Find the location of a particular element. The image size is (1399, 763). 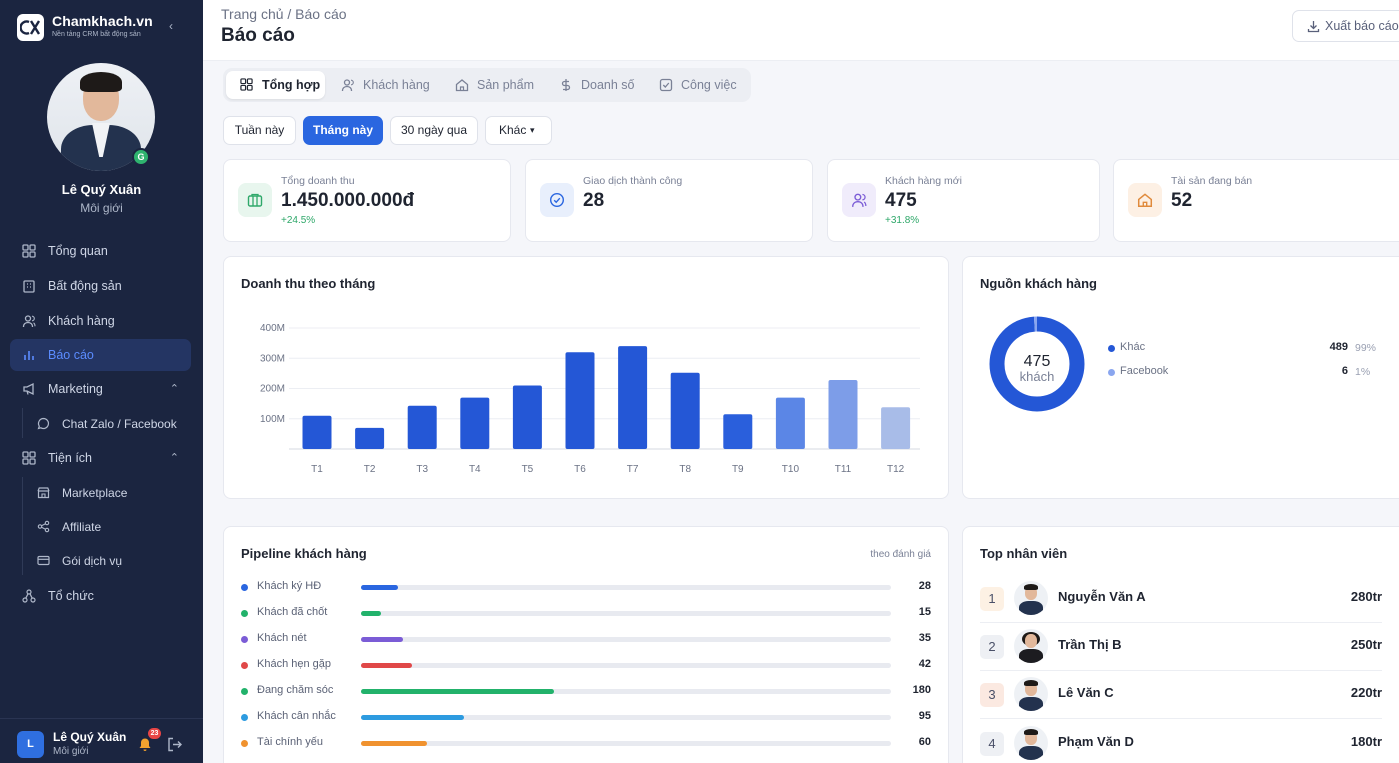

staff-revenue: 220tr is located at coordinates (1366, 692).